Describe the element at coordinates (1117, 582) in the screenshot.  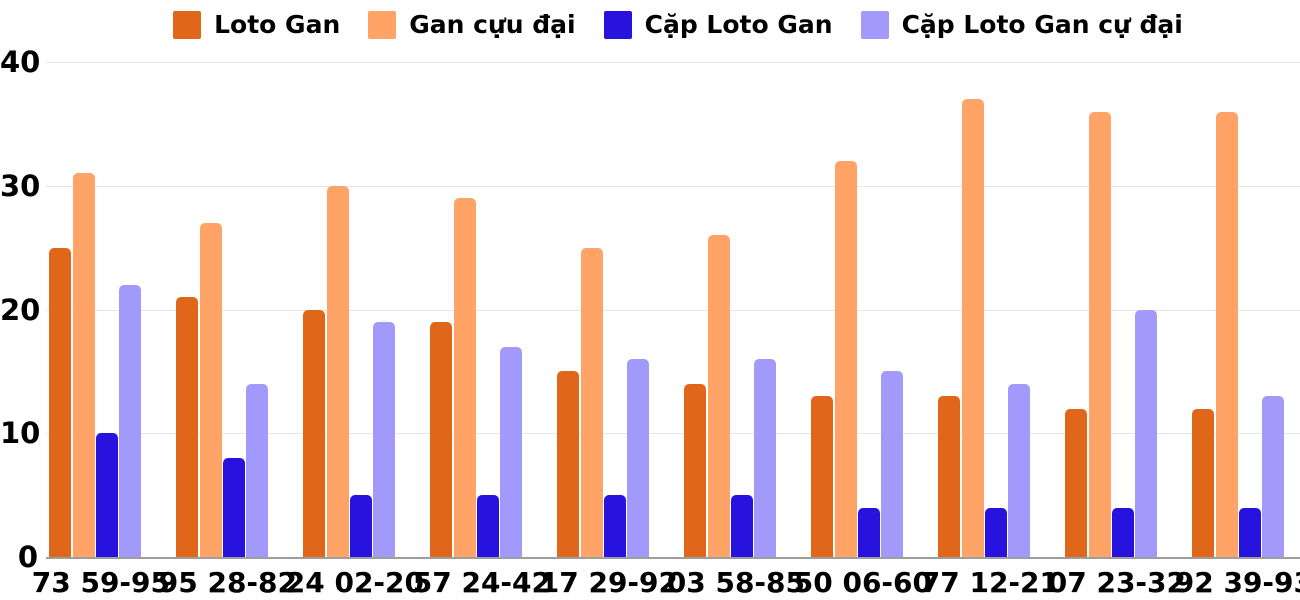
I see `x-axis-category-label: 07 23-32` at that location.